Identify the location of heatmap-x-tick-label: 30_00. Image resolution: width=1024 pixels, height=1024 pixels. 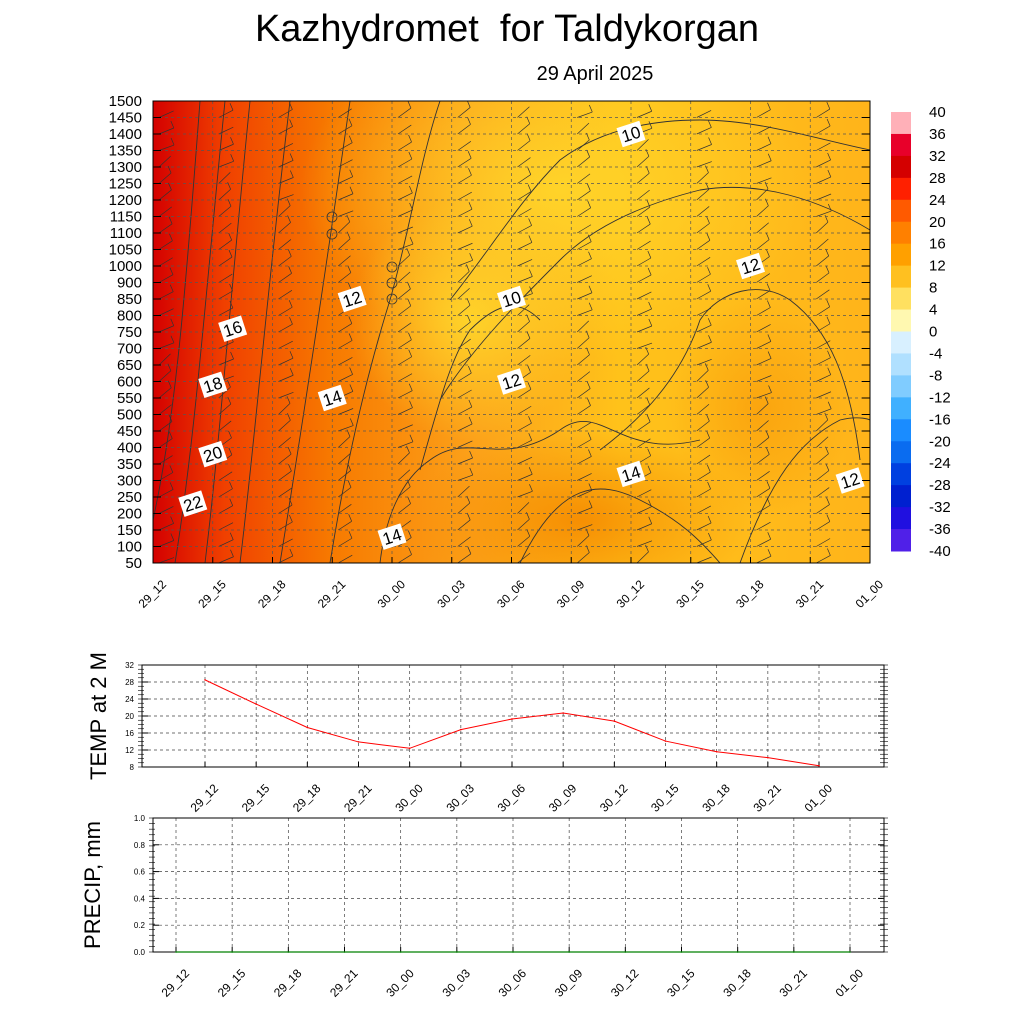
(392, 594).